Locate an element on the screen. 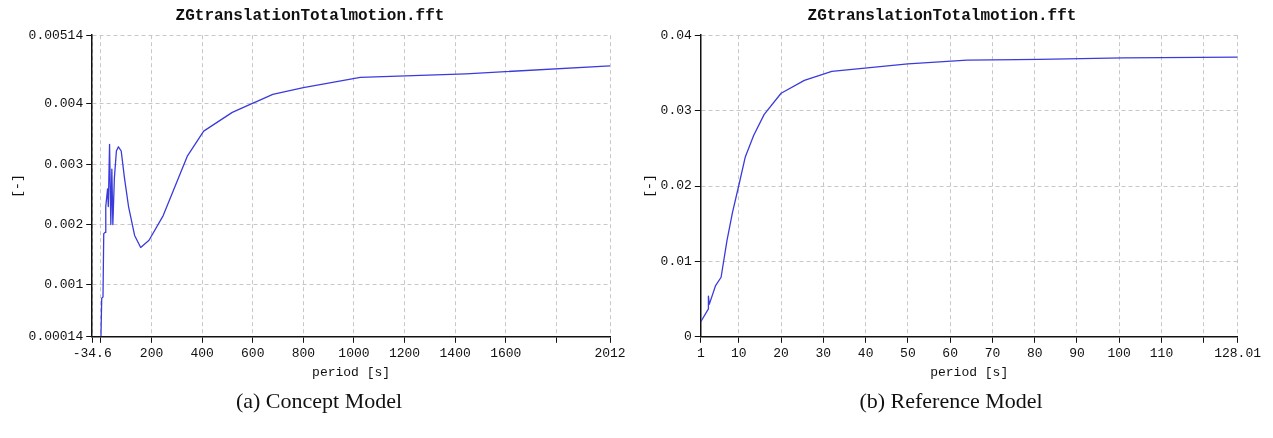  y-tick-label: 0.02 is located at coordinates (676, 186).